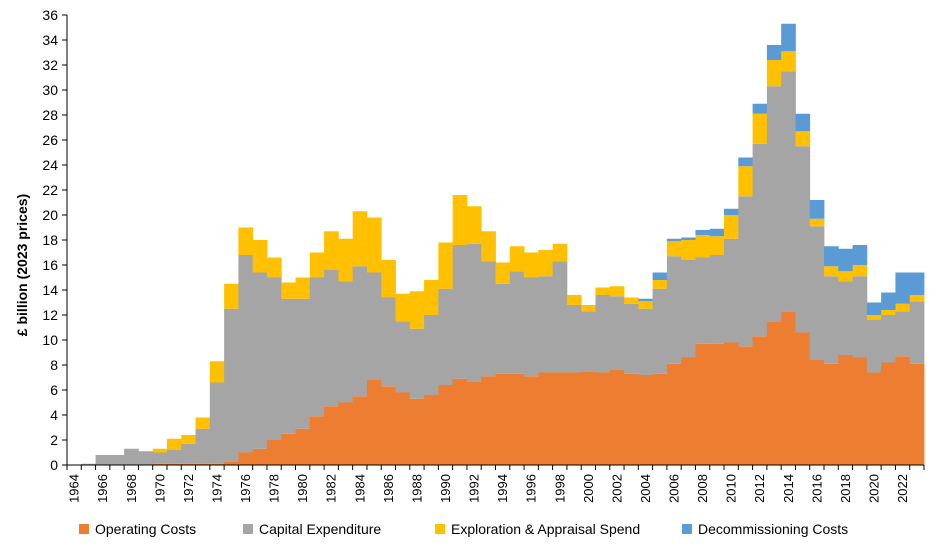 This screenshot has height=555, width=936. Describe the element at coordinates (917, 414) in the screenshot. I see `bar-segment-operating-costs-2023` at that location.